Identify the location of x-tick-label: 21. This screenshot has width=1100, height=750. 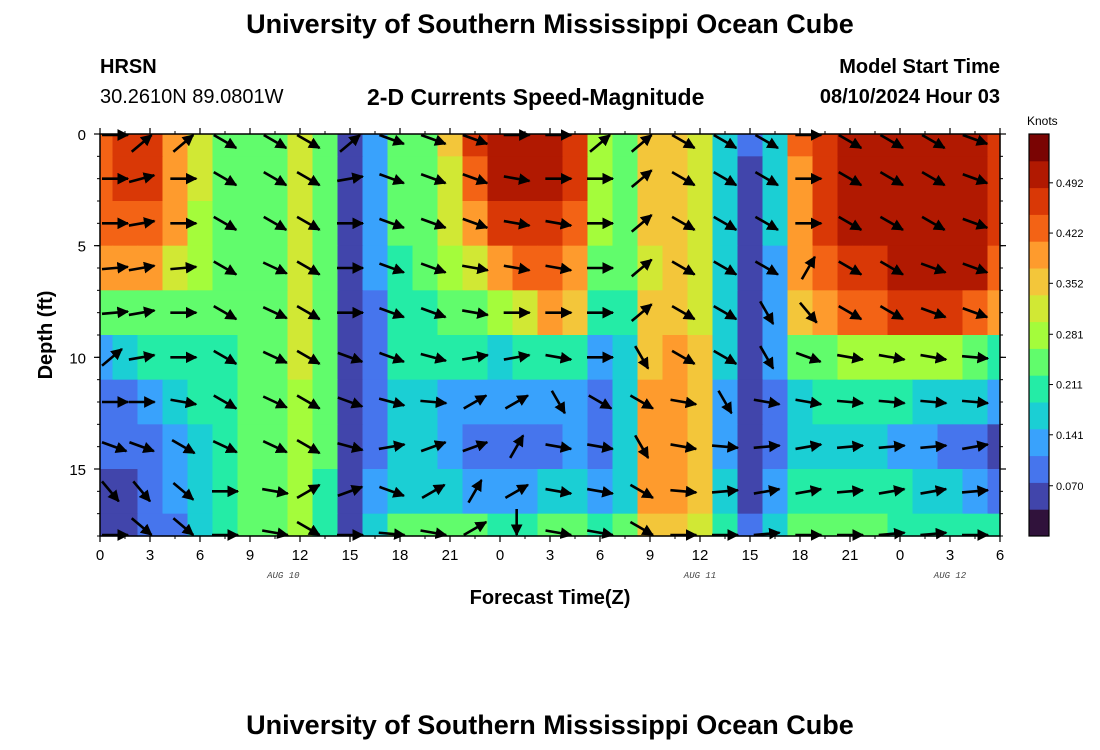
(450, 555).